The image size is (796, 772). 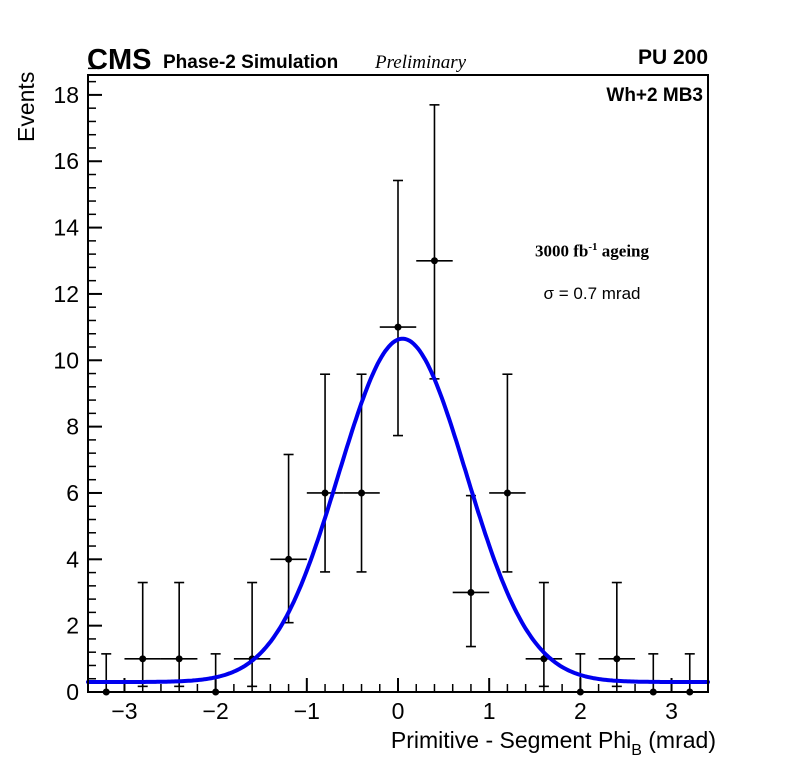 I want to click on ageing-annotation-rest: ageing, so click(x=623, y=251).